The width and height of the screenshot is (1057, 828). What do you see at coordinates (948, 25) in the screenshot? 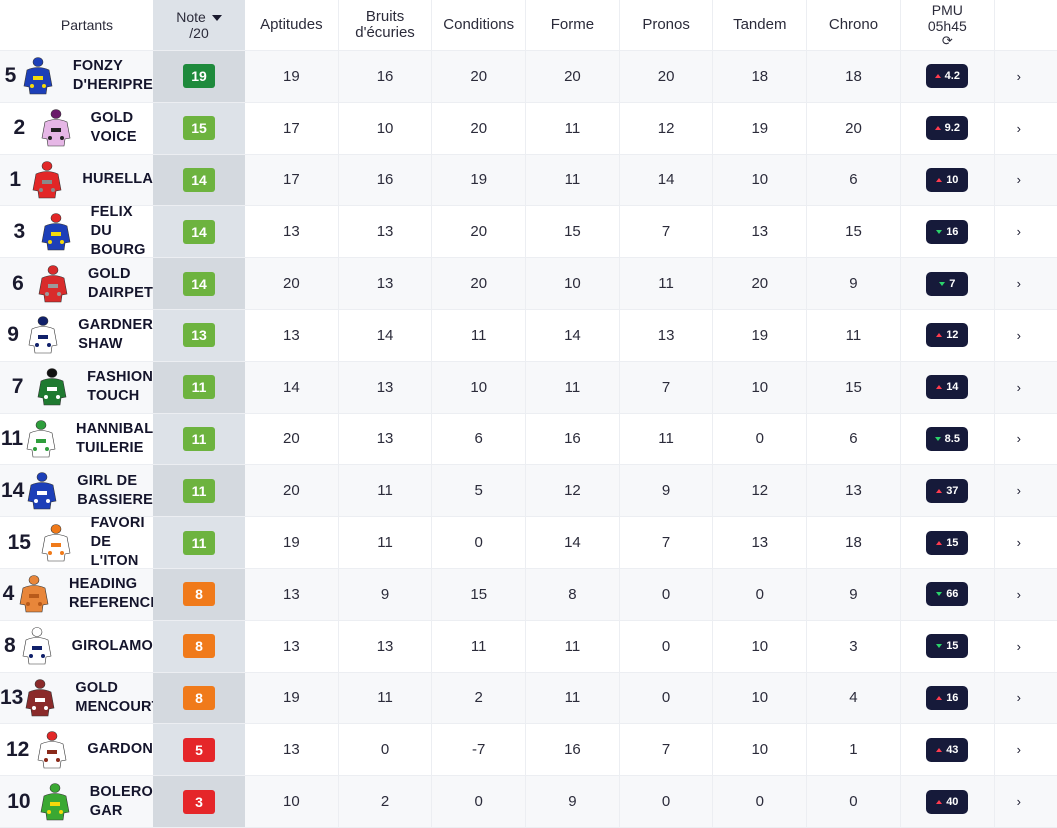
I see `header-pmu: PMU 05h45 ⟳` at bounding box center [948, 25].